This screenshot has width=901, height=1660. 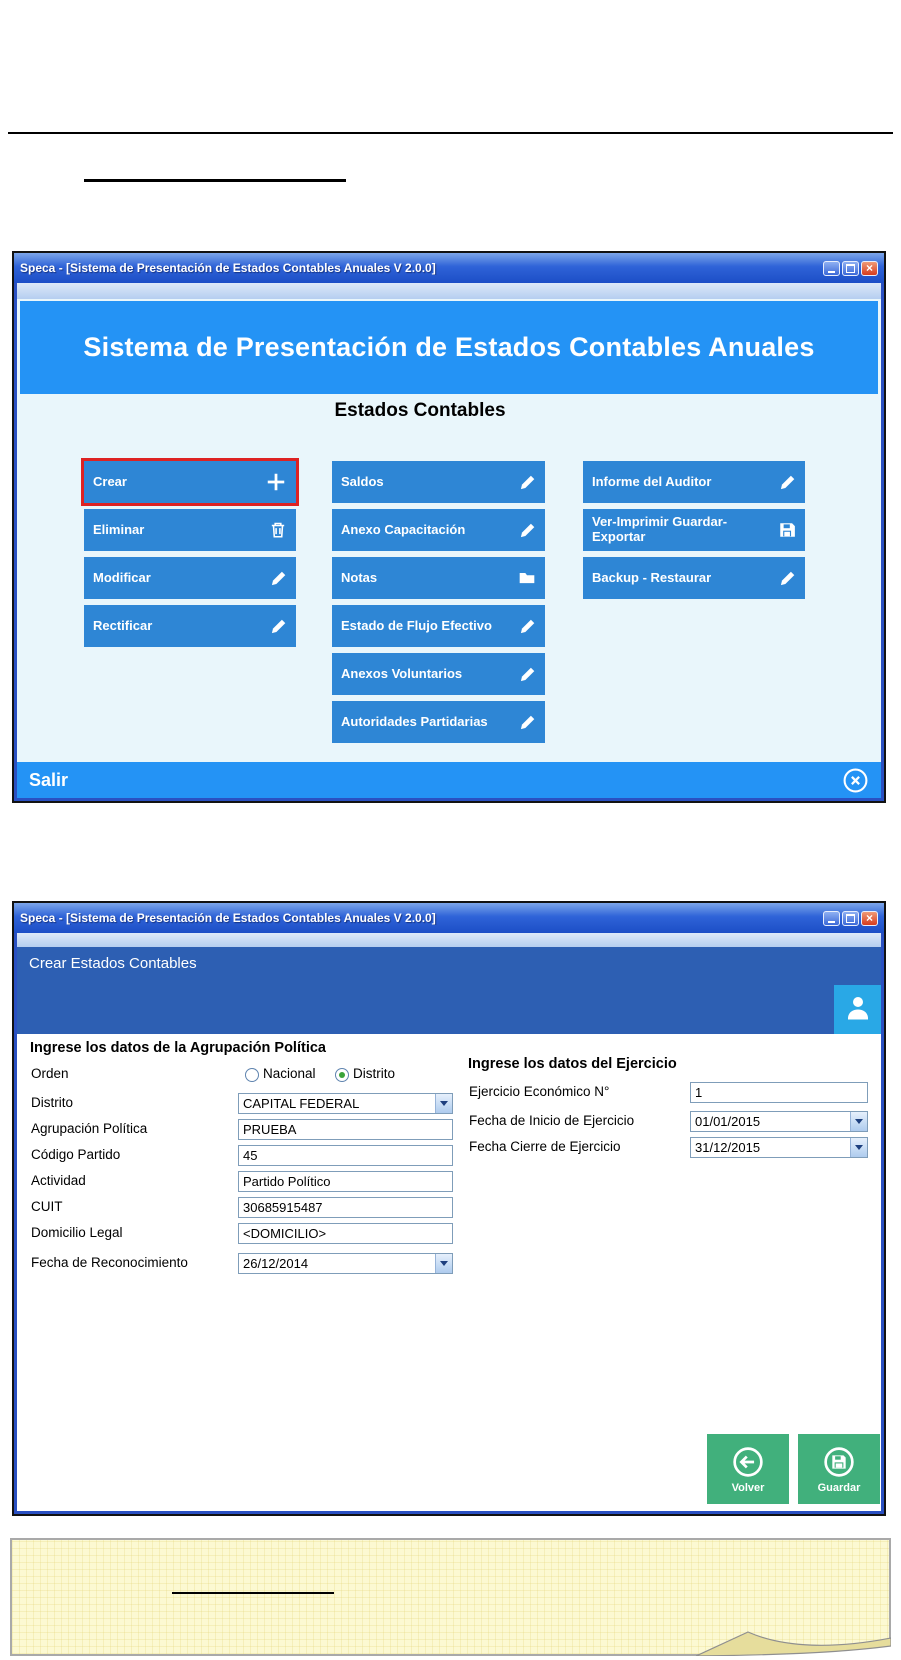 I want to click on fecha-reconocimiento-value: 26/12/2014, so click(x=276, y=1263).